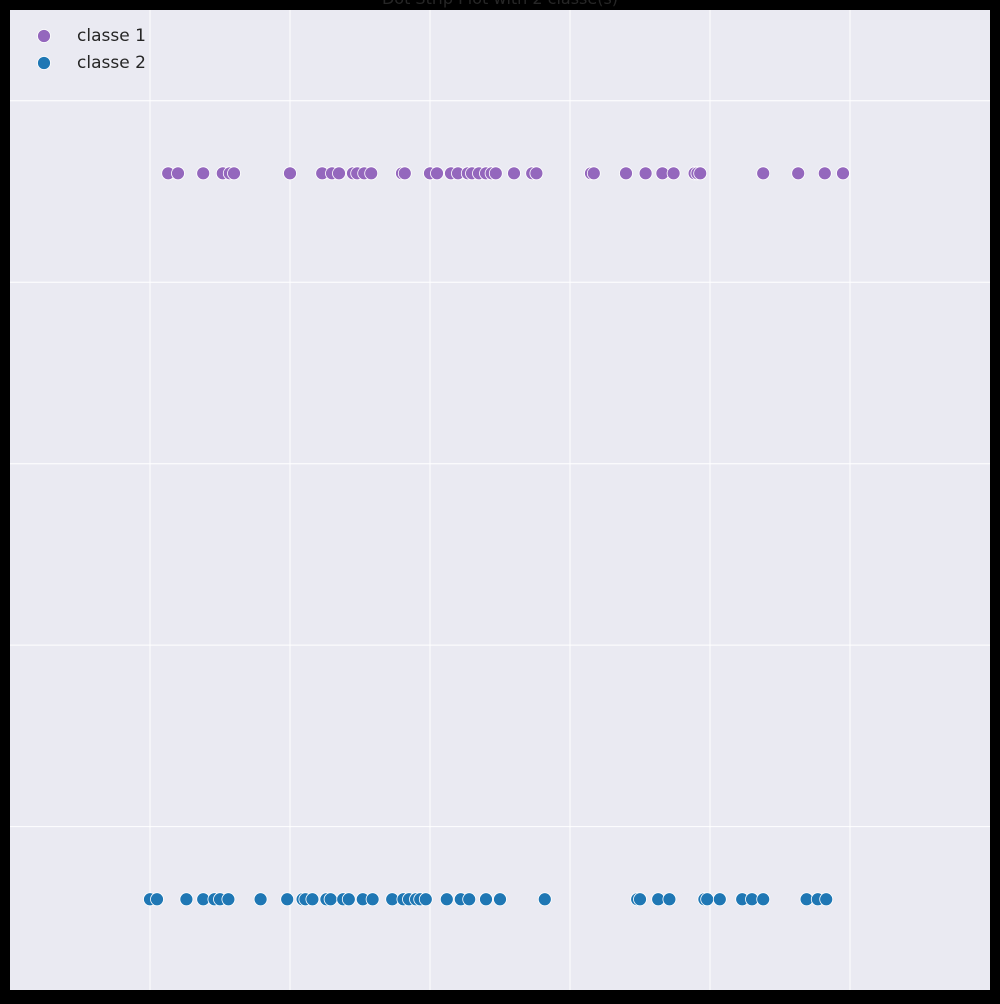  I want to click on legend-label: classe 1, so click(111, 36).